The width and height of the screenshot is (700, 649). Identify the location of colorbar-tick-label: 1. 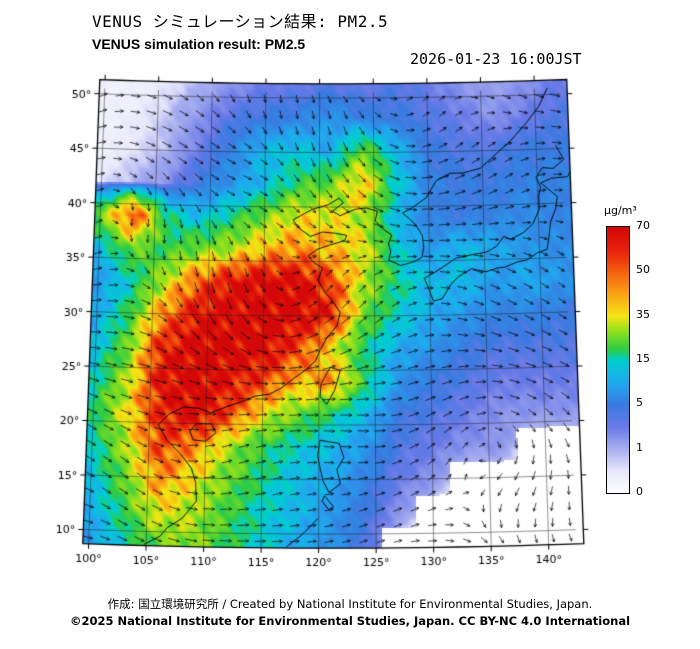
(639, 447).